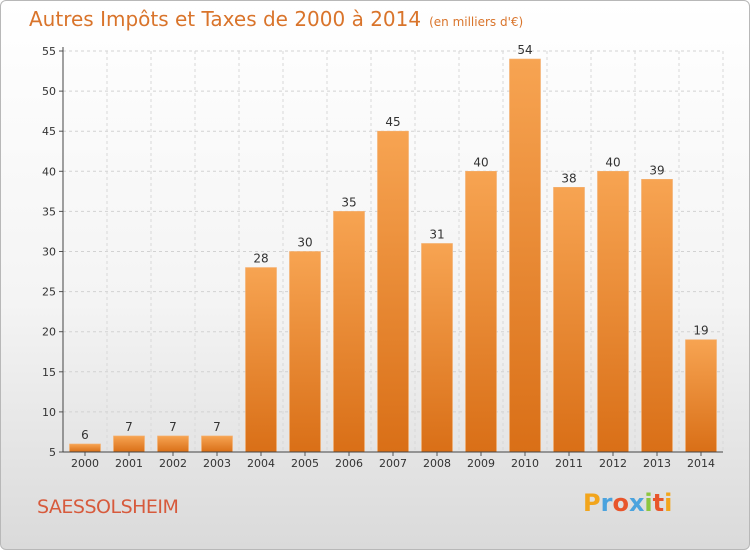 This screenshot has height=550, width=750. What do you see at coordinates (85, 463) in the screenshot?
I see `x-tick-label-2000: 2000` at bounding box center [85, 463].